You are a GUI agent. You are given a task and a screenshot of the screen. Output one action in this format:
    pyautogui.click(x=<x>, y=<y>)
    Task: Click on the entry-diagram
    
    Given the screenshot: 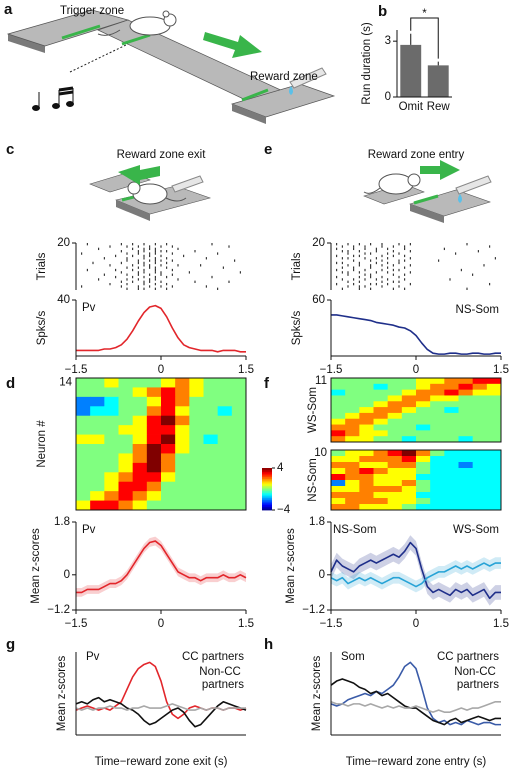 What is the action you would take?
    pyautogui.click(x=427, y=191)
    